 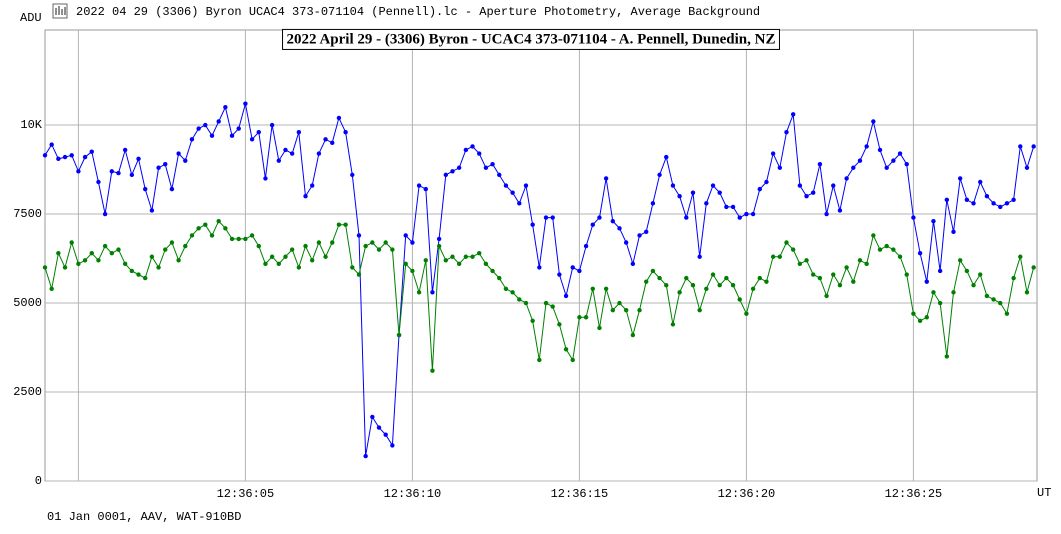 I want to click on title-box, so click(x=531, y=39).